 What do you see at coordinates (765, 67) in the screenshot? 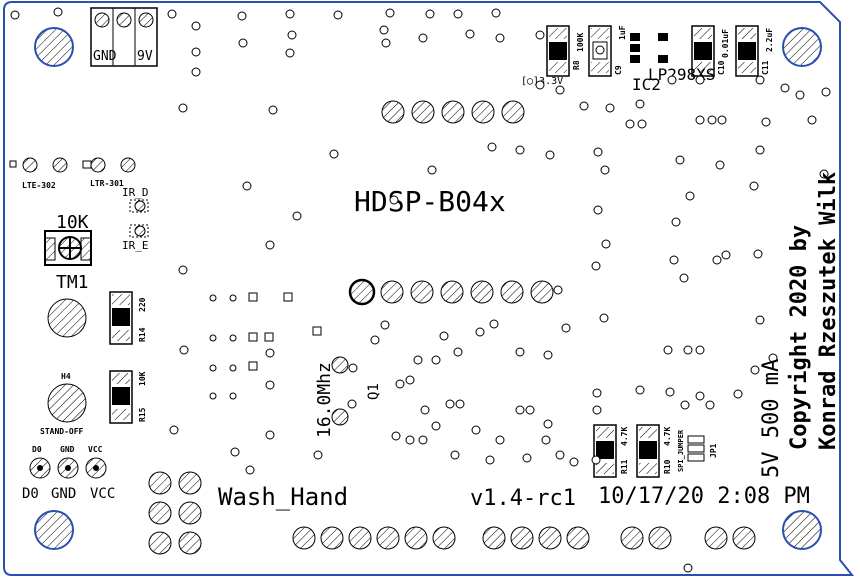
I see `c11-ref-label: C11` at bounding box center [765, 67].